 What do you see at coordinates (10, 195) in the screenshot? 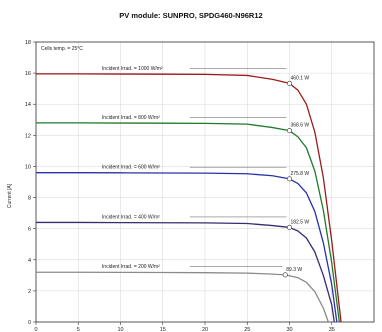
I see `y-axis-label: Current [A]` at bounding box center [10, 195].